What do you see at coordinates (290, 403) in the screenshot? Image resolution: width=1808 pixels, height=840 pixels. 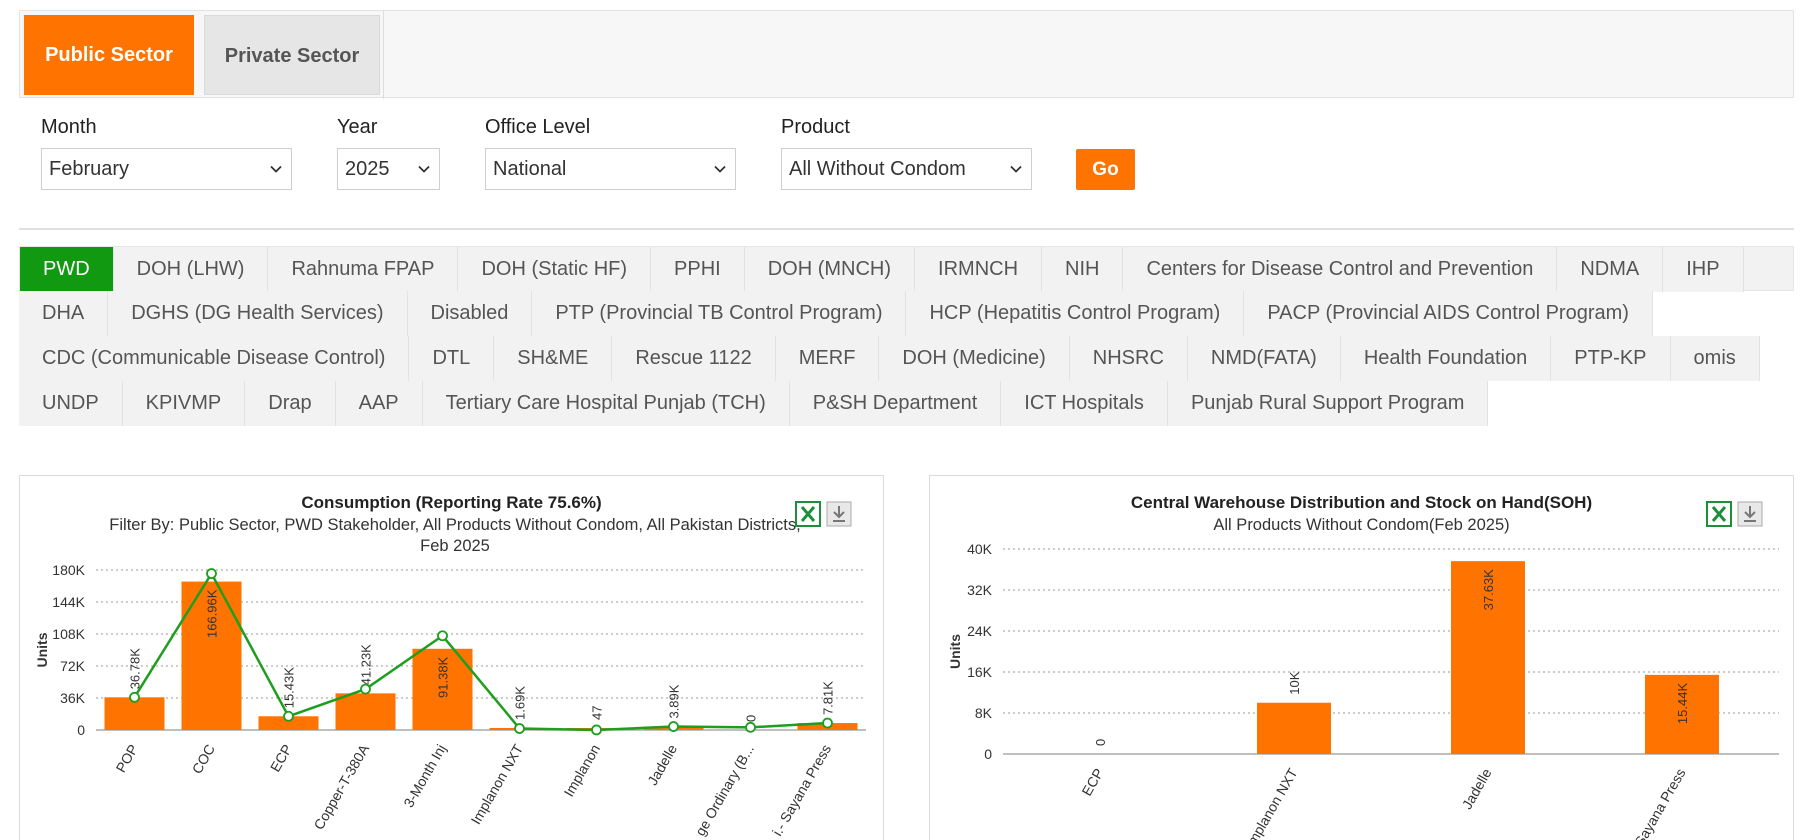 I see `stakeholder-tab: Drap` at bounding box center [290, 403].